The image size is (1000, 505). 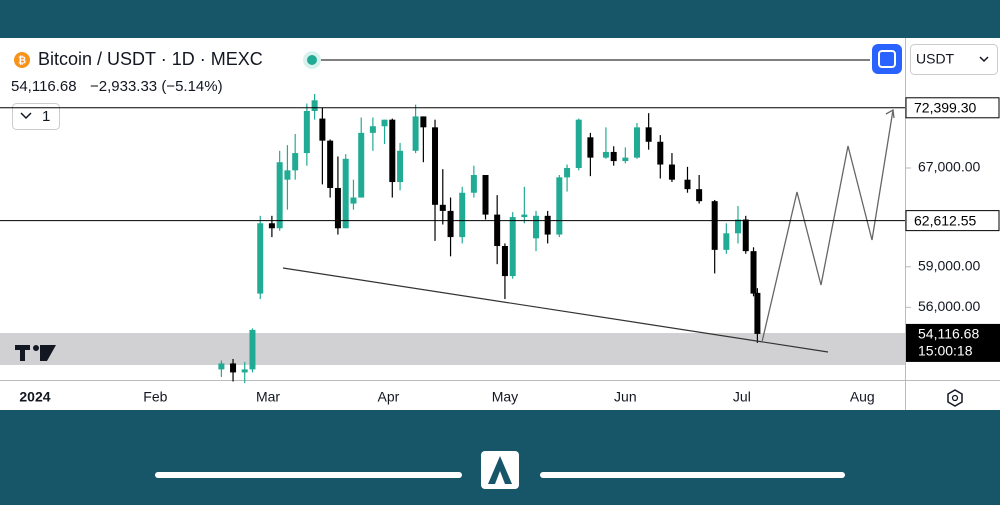 I want to click on y-tick-label: 56,000.00, so click(x=949, y=306).